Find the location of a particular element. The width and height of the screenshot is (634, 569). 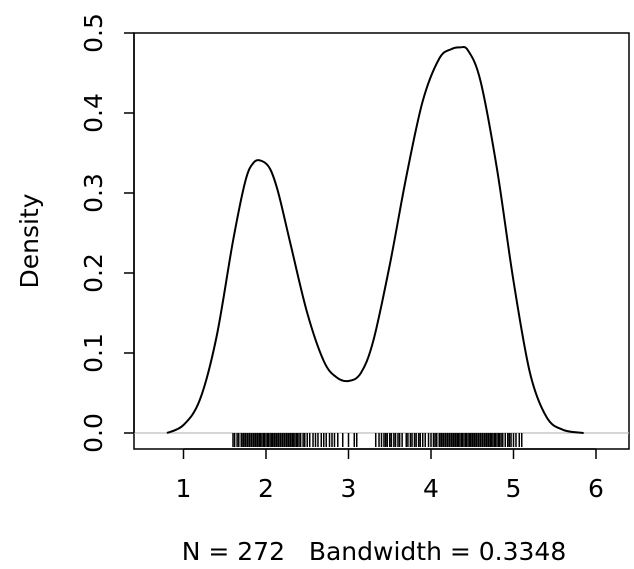

y-tick-label: 0.4 is located at coordinates (93, 113).